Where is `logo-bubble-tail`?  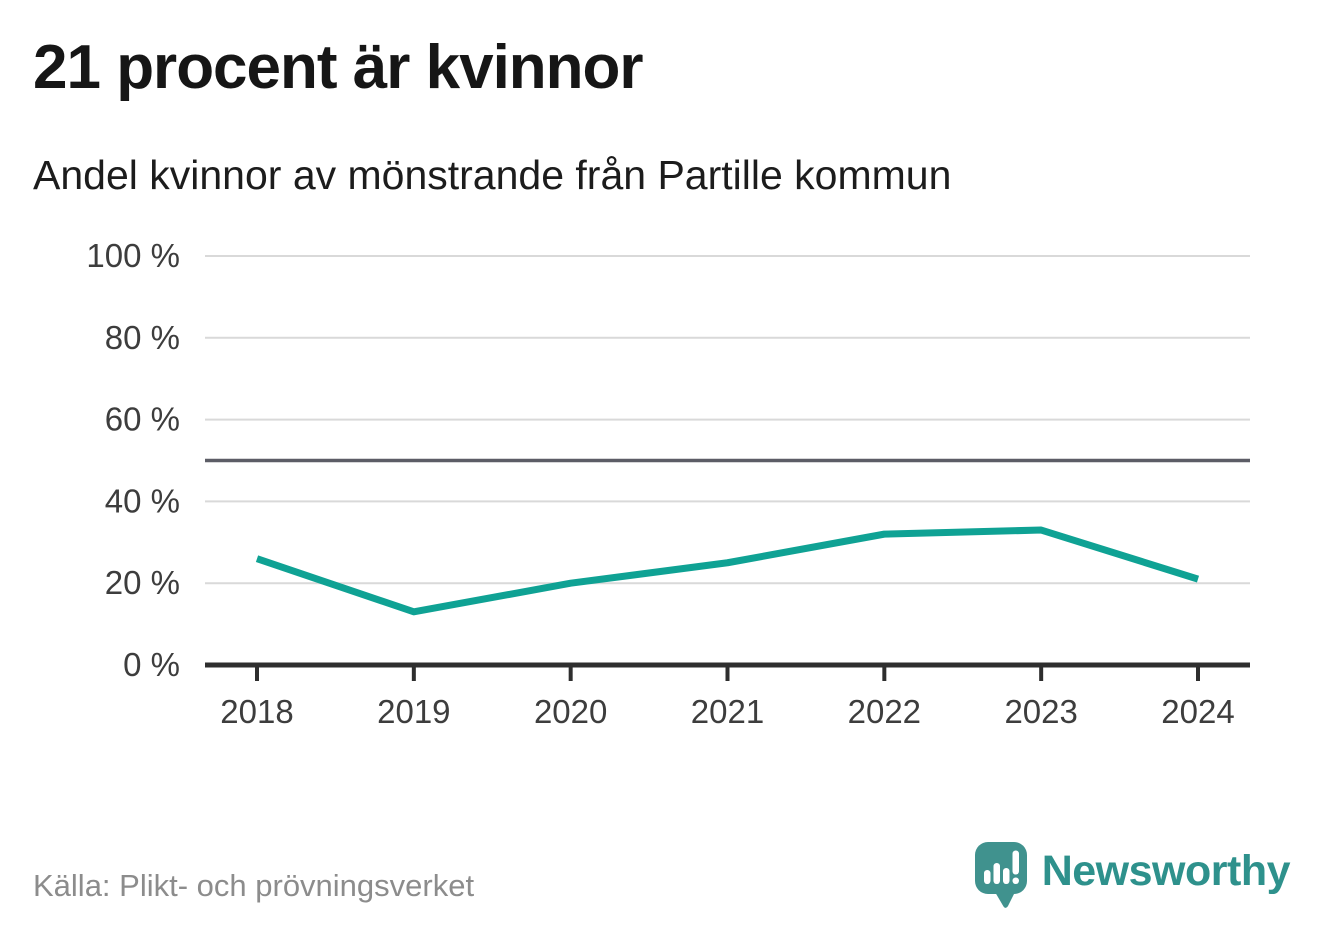
logo-bubble-tail is located at coordinates (1004, 900).